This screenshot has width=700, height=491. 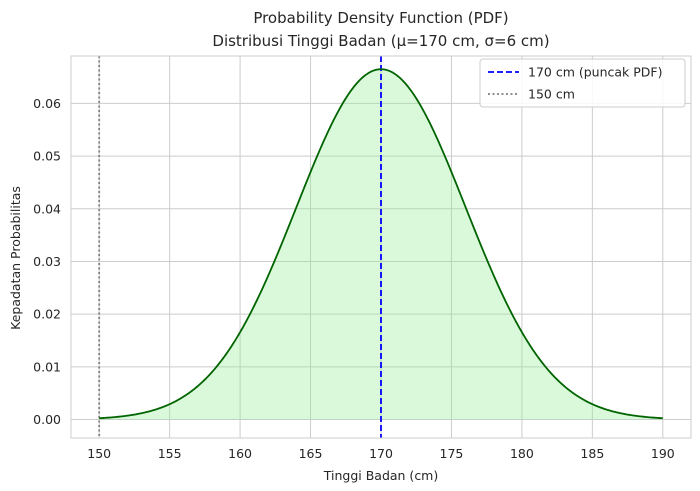 What do you see at coordinates (15, 258) in the screenshot?
I see `y-axis-label: Kepadatan Probabilitas` at bounding box center [15, 258].